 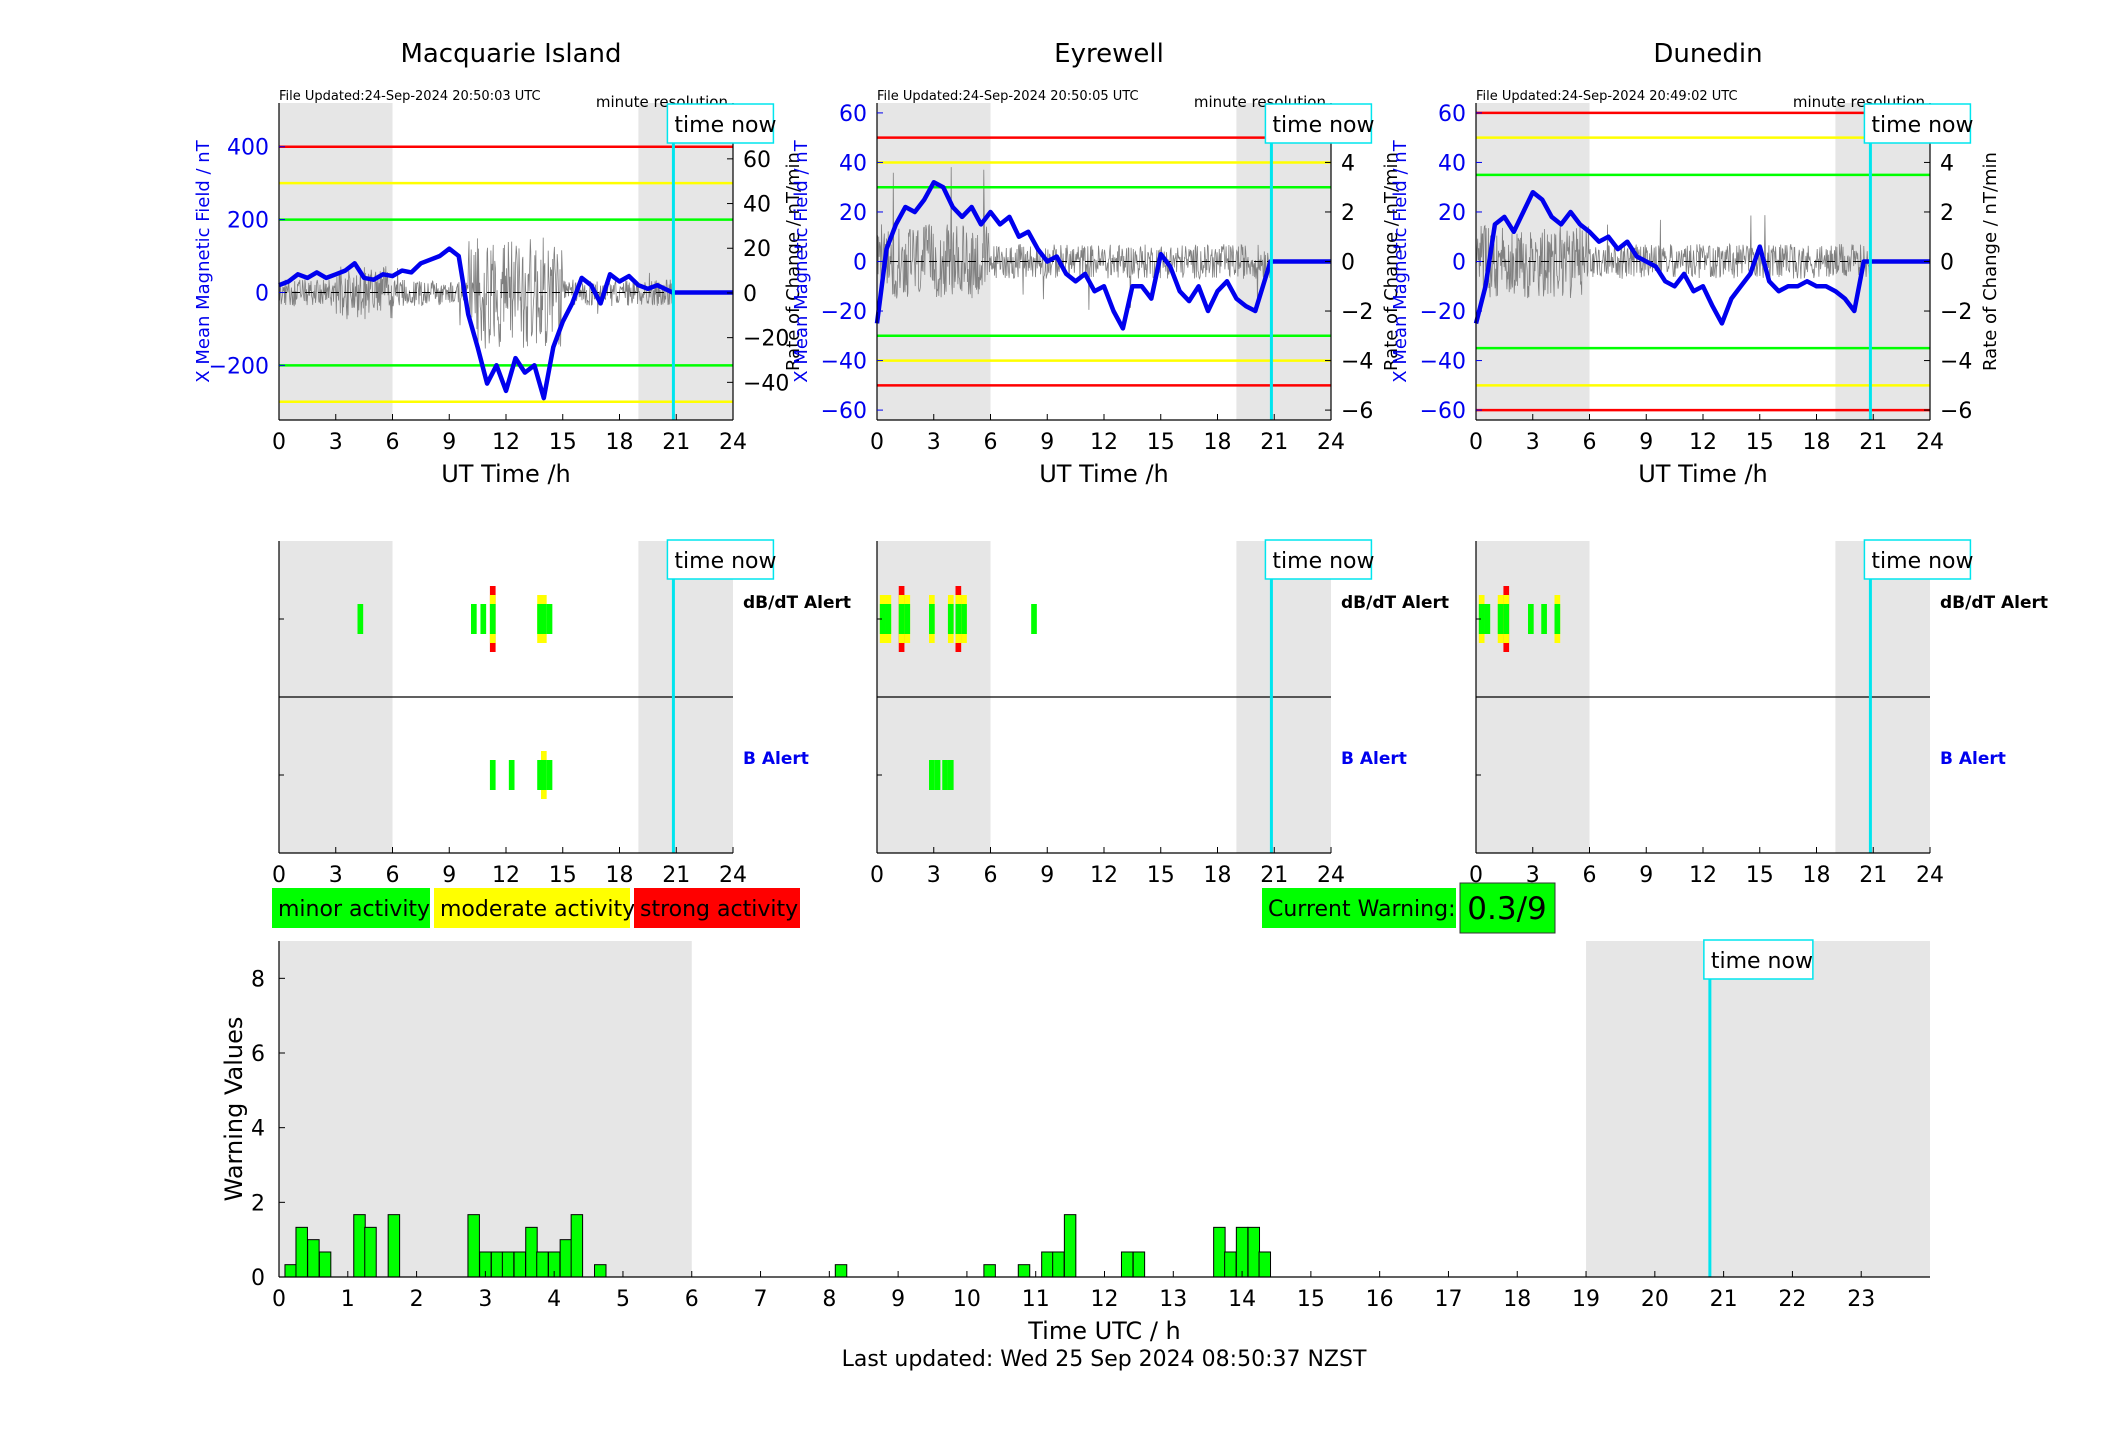 What do you see at coordinates (417, 1299) in the screenshot?
I see `x-tick-label: 2` at bounding box center [417, 1299].